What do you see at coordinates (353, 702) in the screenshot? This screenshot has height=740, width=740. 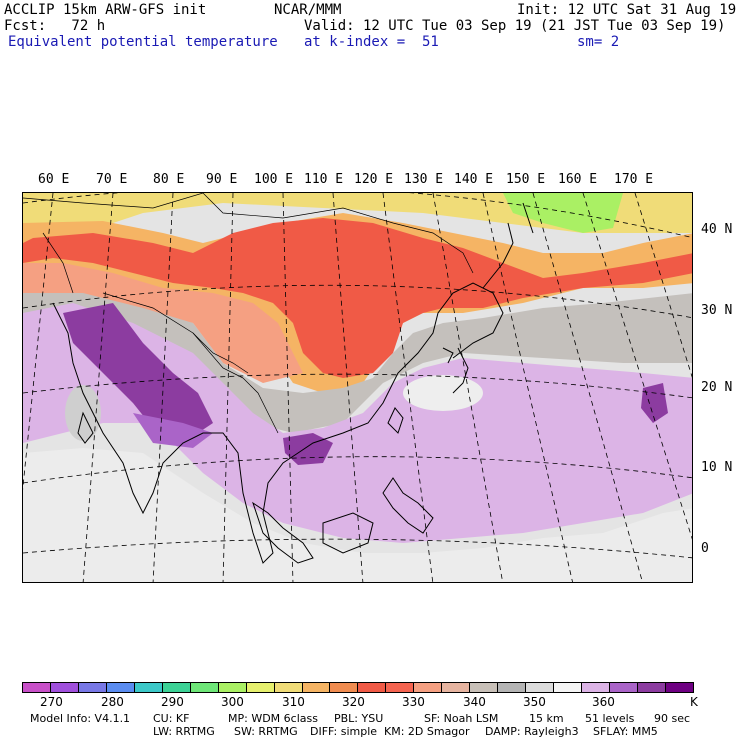 I see `colorbar-label: 320` at bounding box center [353, 702].